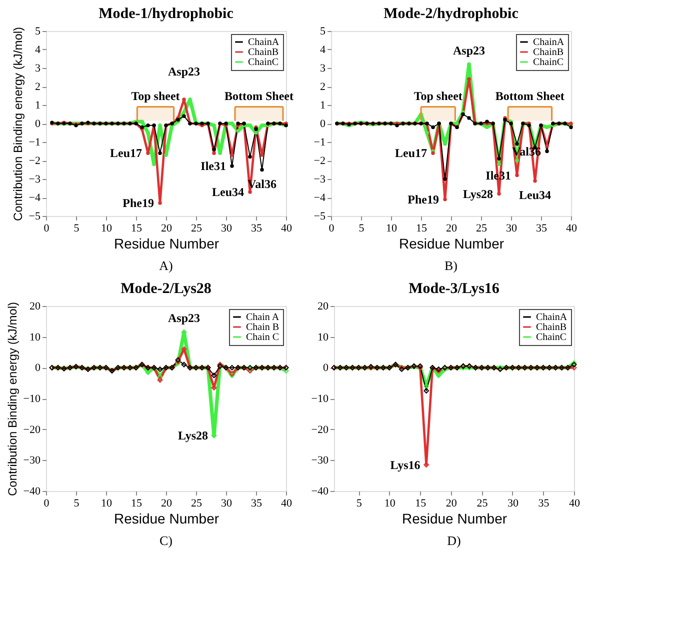  Describe the element at coordinates (213, 166) in the screenshot. I see `annotation: Ile31` at that location.